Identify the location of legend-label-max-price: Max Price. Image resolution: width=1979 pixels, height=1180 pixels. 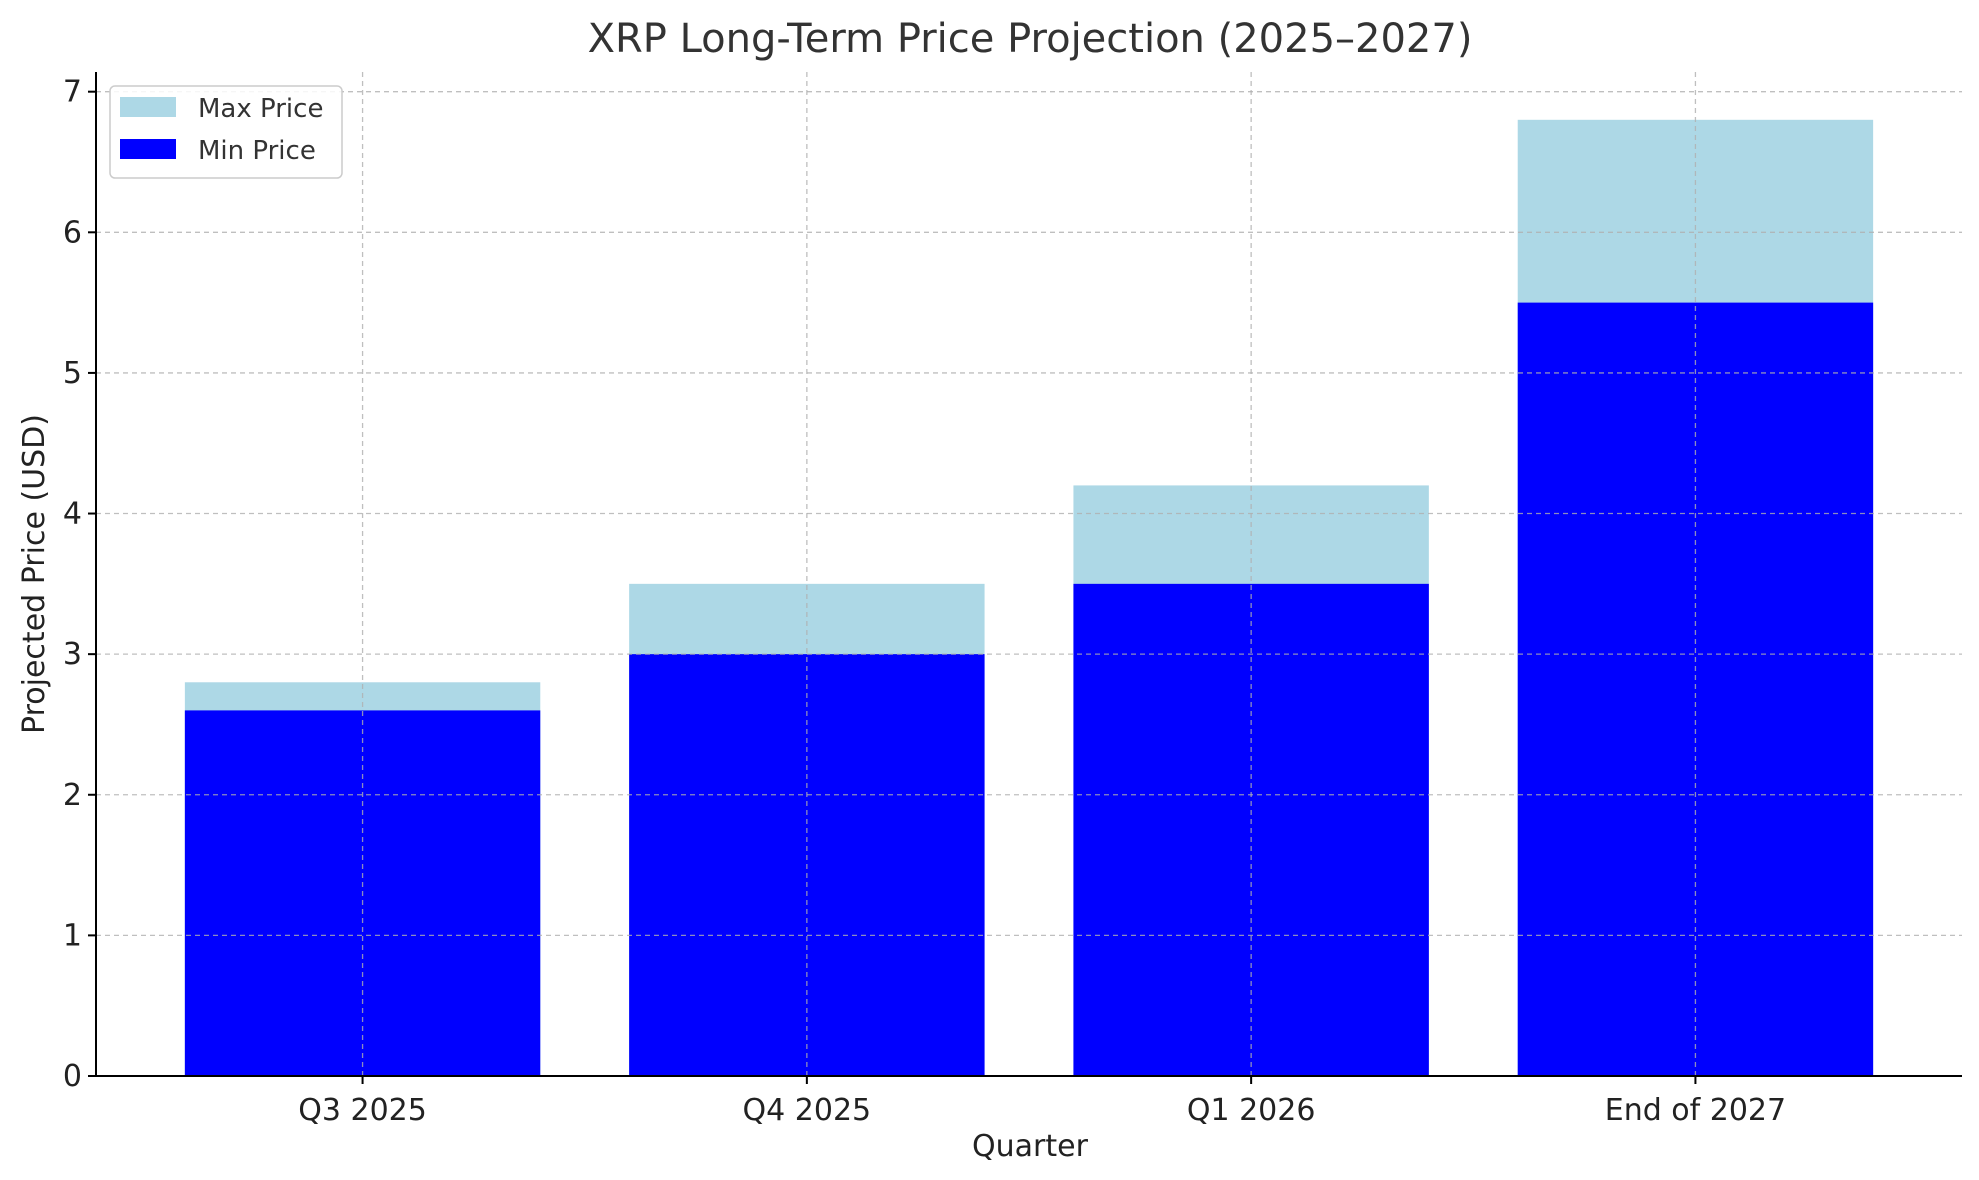
(260, 109).